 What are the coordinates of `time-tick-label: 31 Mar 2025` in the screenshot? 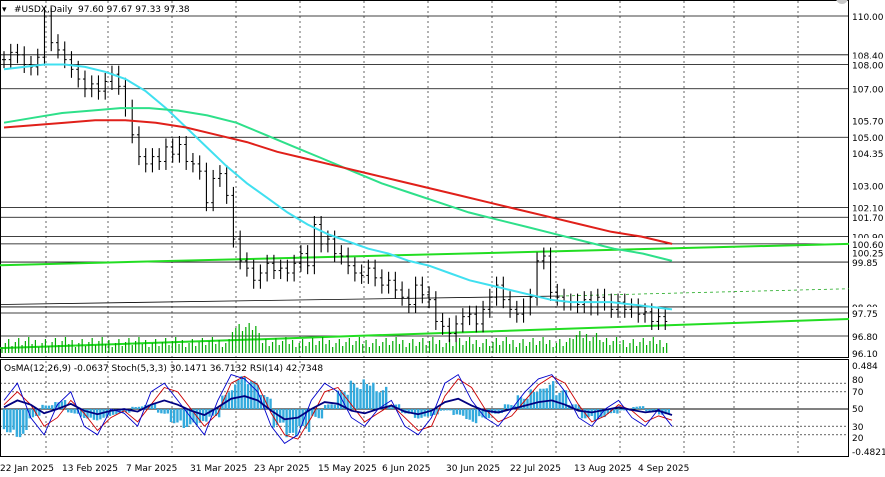 It's located at (218, 469).